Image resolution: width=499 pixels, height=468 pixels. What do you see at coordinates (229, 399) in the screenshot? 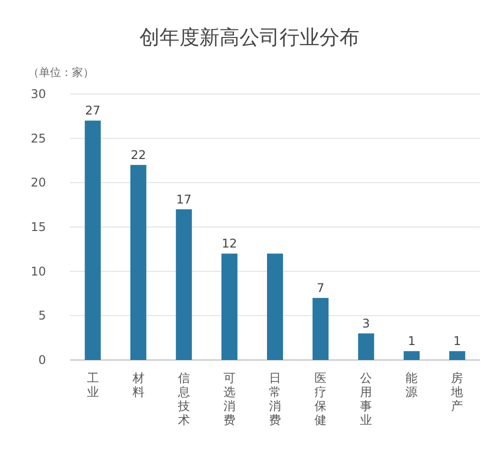
I see `x-tick-label: 可选消费` at bounding box center [229, 399].